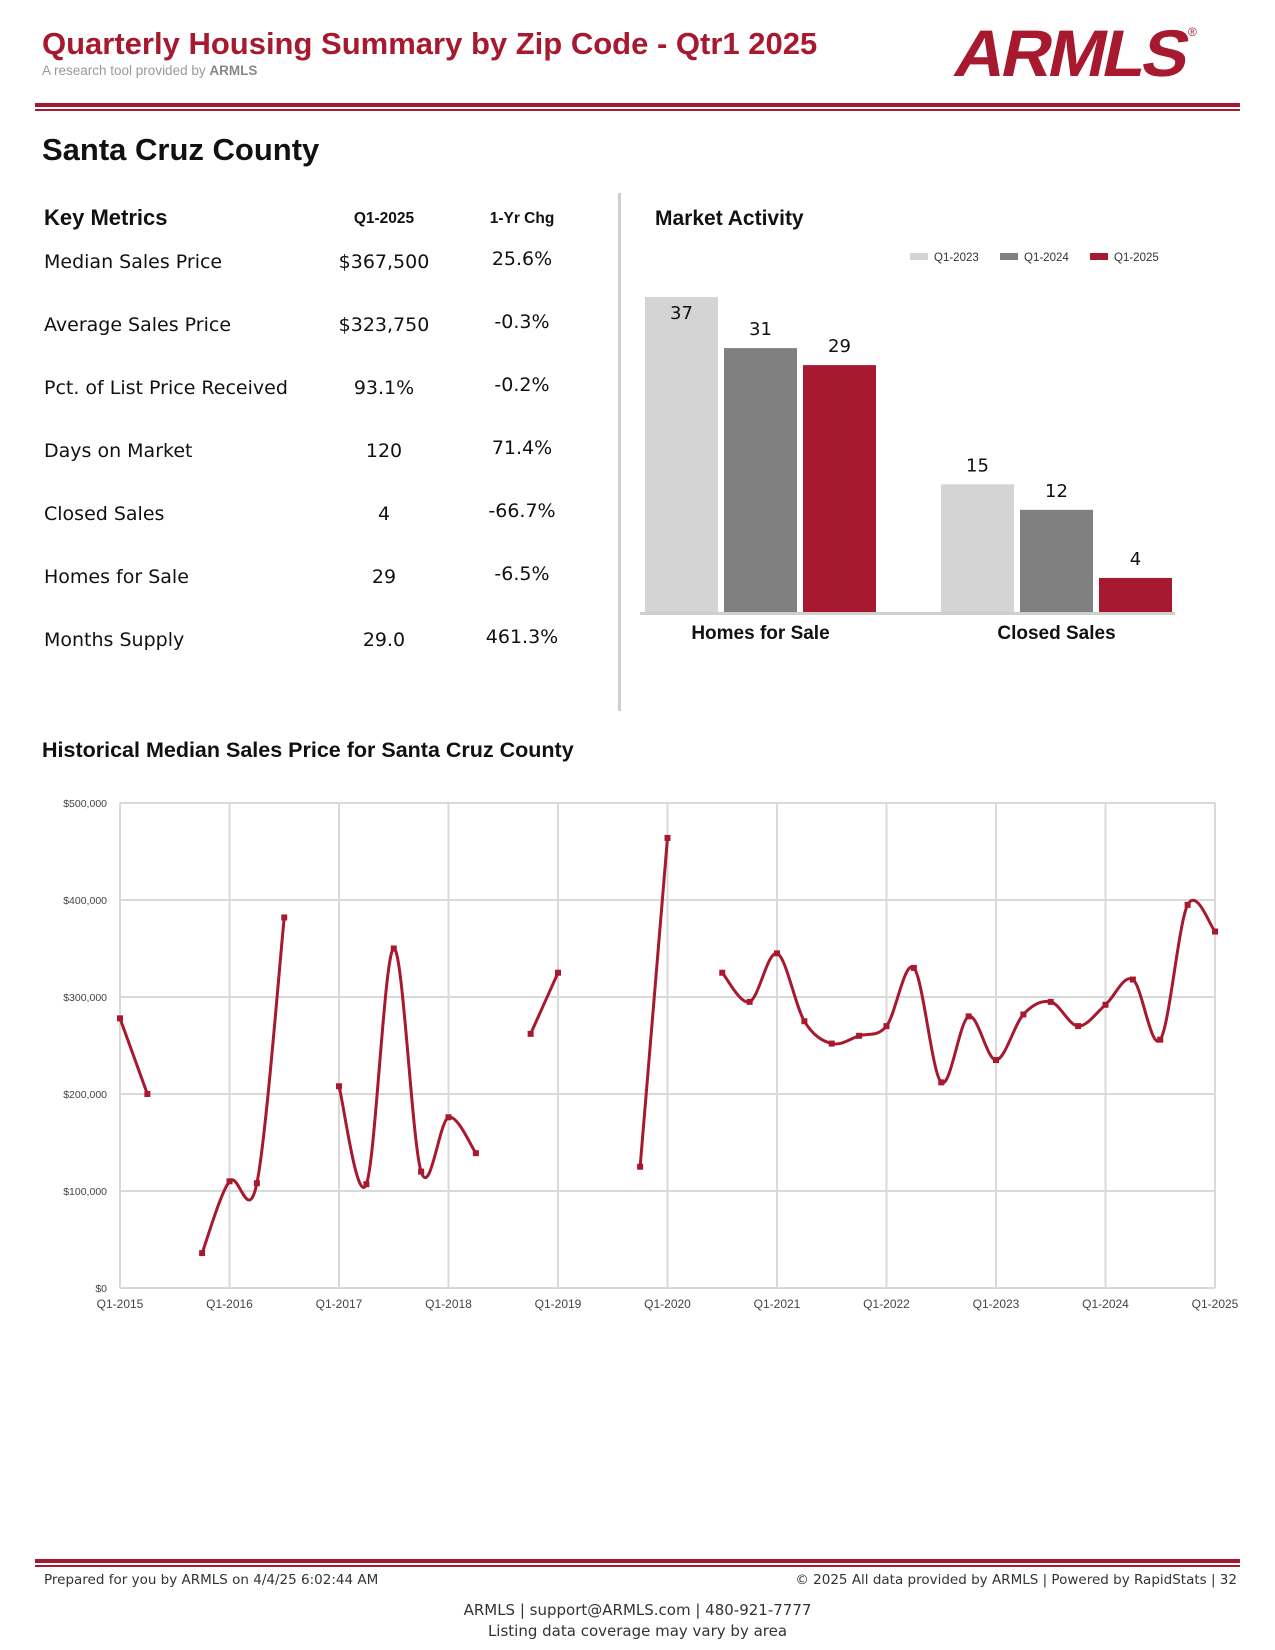 The height and width of the screenshot is (1650, 1275). Describe the element at coordinates (956, 258) in the screenshot. I see `legend-label: Q1-2023` at that location.